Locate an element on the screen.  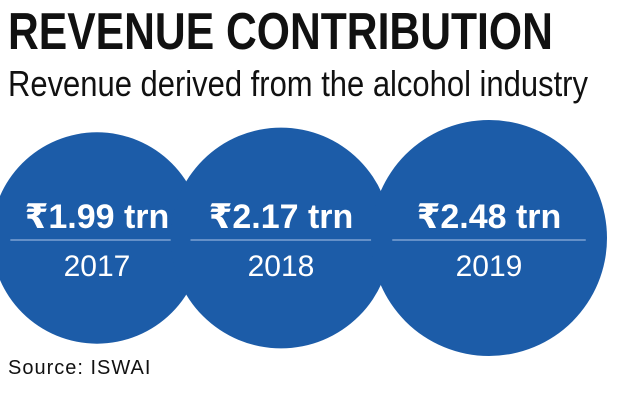
year-label-2019: 2019 is located at coordinates (489, 266).